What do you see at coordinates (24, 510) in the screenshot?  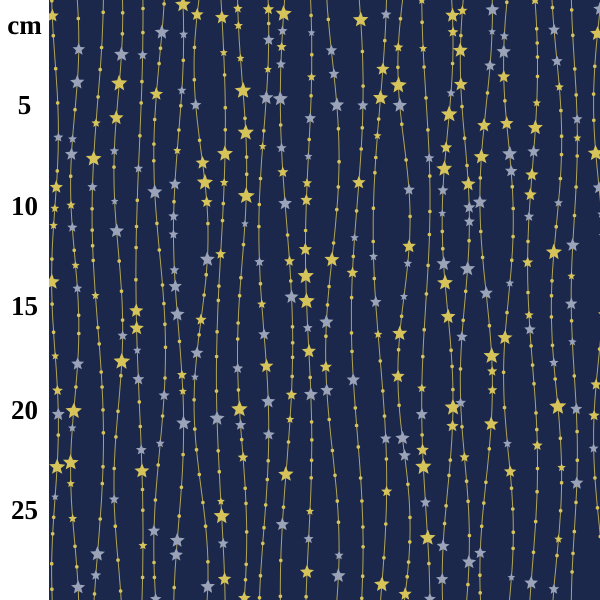 I see `ruler-label-25: 25` at bounding box center [24, 510].